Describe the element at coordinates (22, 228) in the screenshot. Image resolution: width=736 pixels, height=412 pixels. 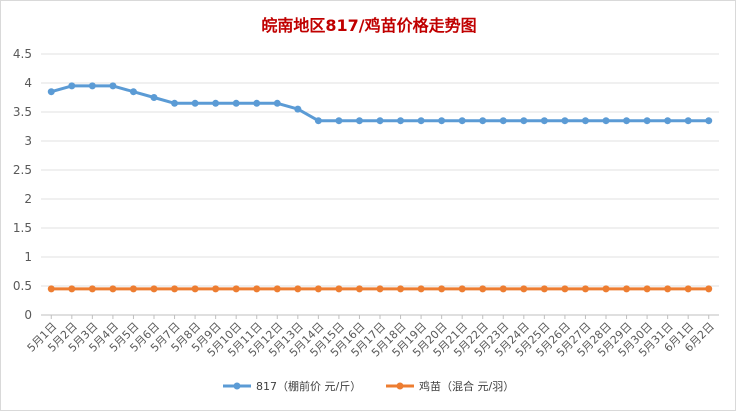
I see `y-tick-label: 1.5` at that location.